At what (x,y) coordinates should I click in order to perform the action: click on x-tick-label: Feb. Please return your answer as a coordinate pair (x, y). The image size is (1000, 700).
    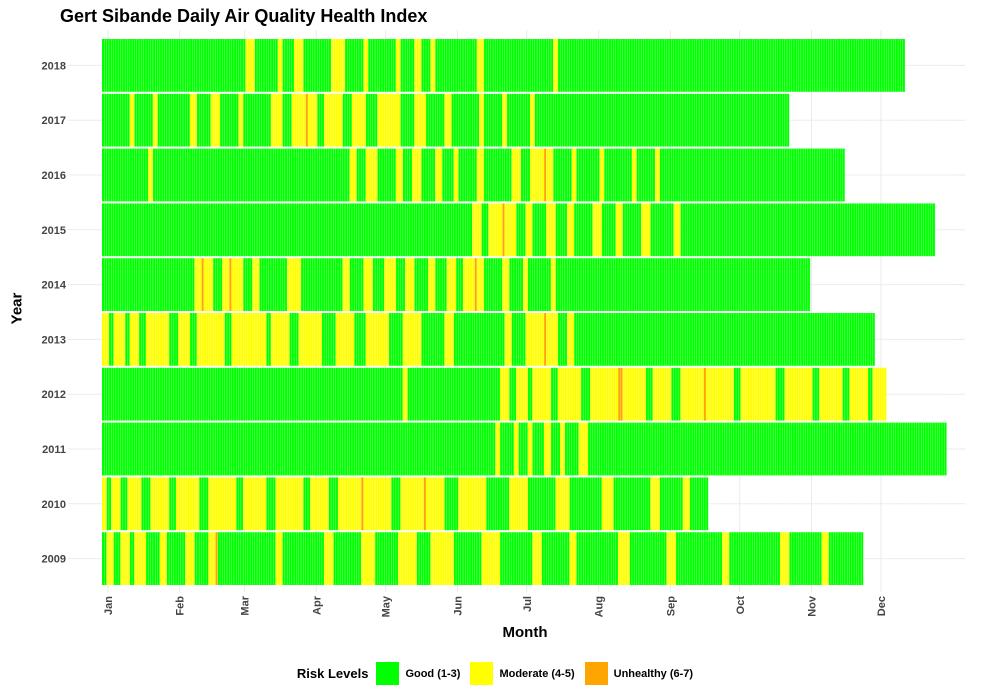
    Looking at the image, I should click on (181, 606).